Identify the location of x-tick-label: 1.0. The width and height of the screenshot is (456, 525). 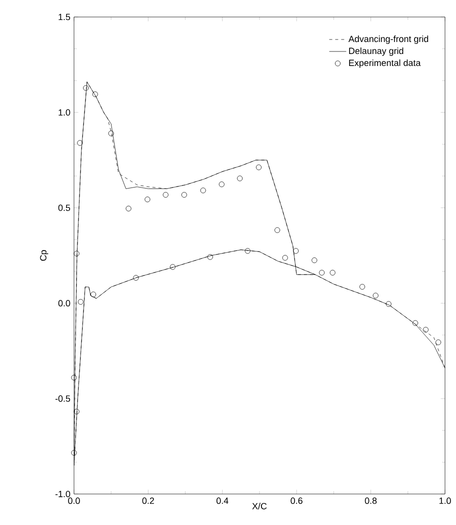
(445, 501).